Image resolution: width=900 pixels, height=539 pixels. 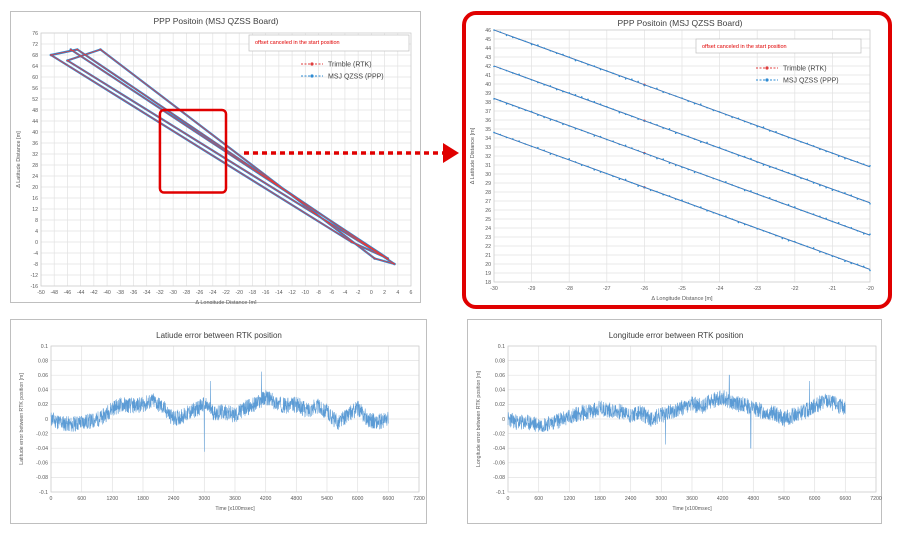 What do you see at coordinates (35, 210) in the screenshot?
I see `y-tick-label: 12` at bounding box center [35, 210].